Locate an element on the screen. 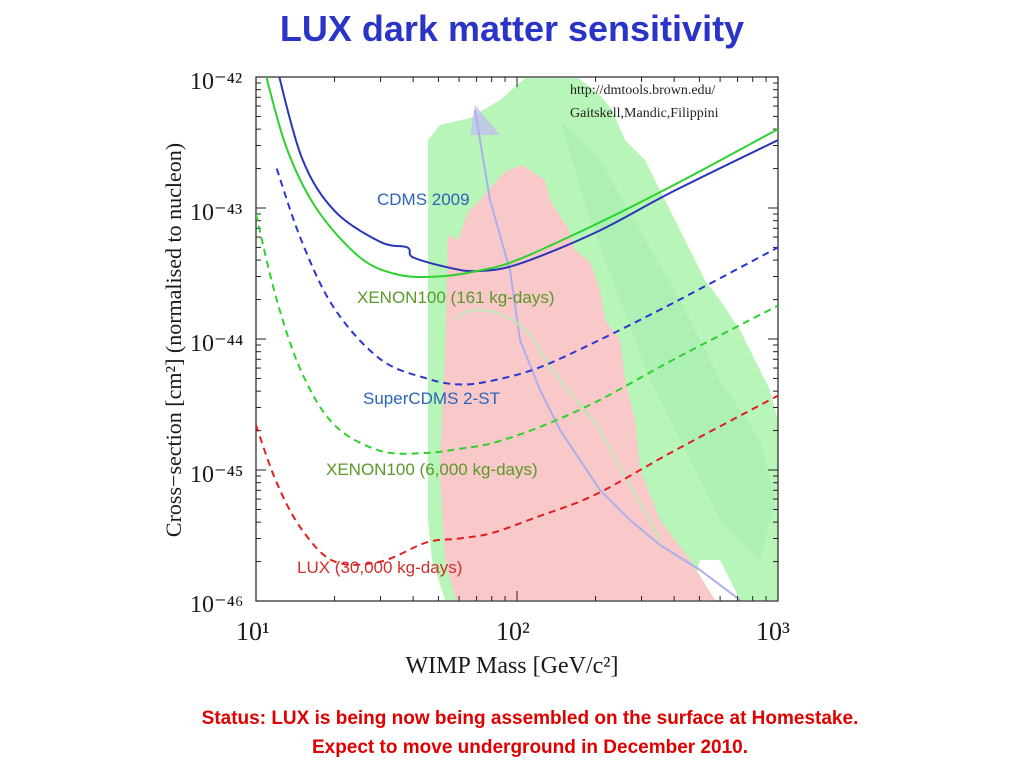  y-tick-label: 10⁻⁴² is located at coordinates (216, 82).